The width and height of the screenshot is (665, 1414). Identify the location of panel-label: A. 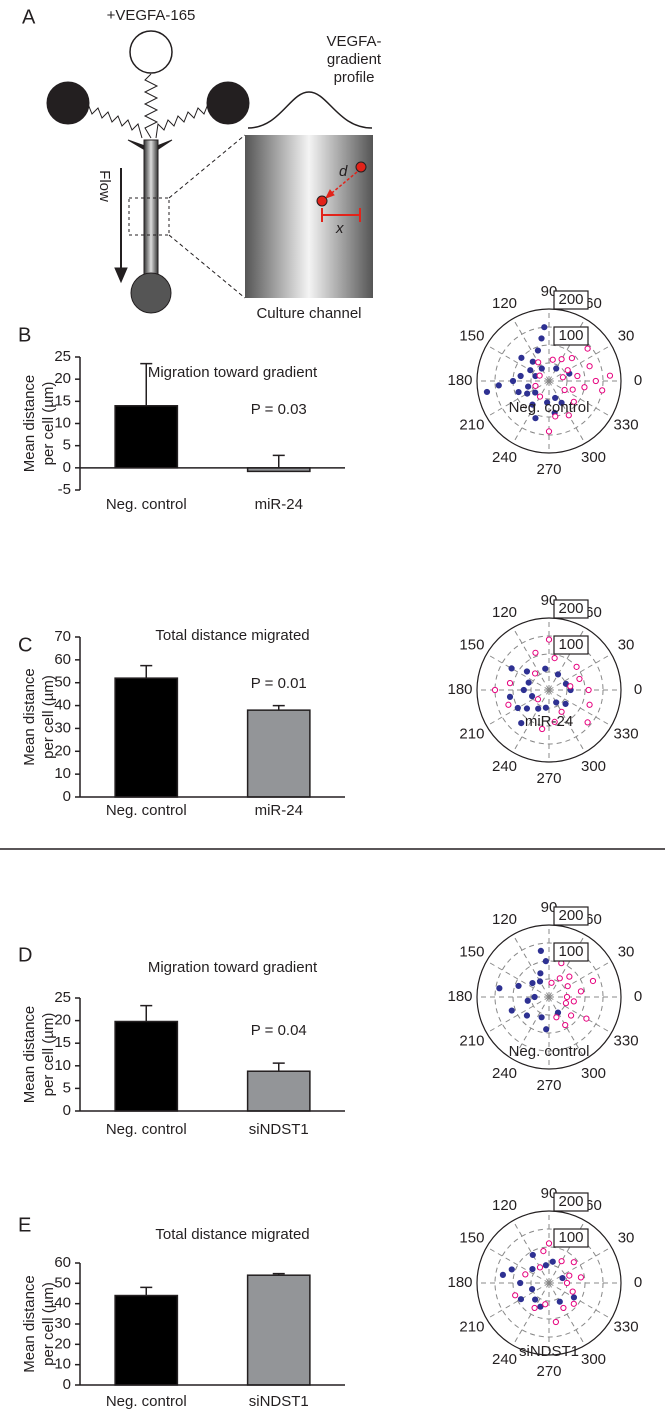
(29, 17).